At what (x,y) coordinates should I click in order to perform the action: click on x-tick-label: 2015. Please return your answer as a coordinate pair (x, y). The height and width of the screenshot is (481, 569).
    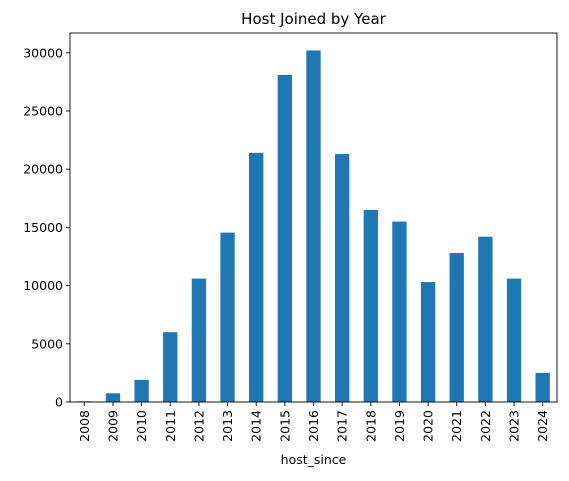
    Looking at the image, I should click on (284, 426).